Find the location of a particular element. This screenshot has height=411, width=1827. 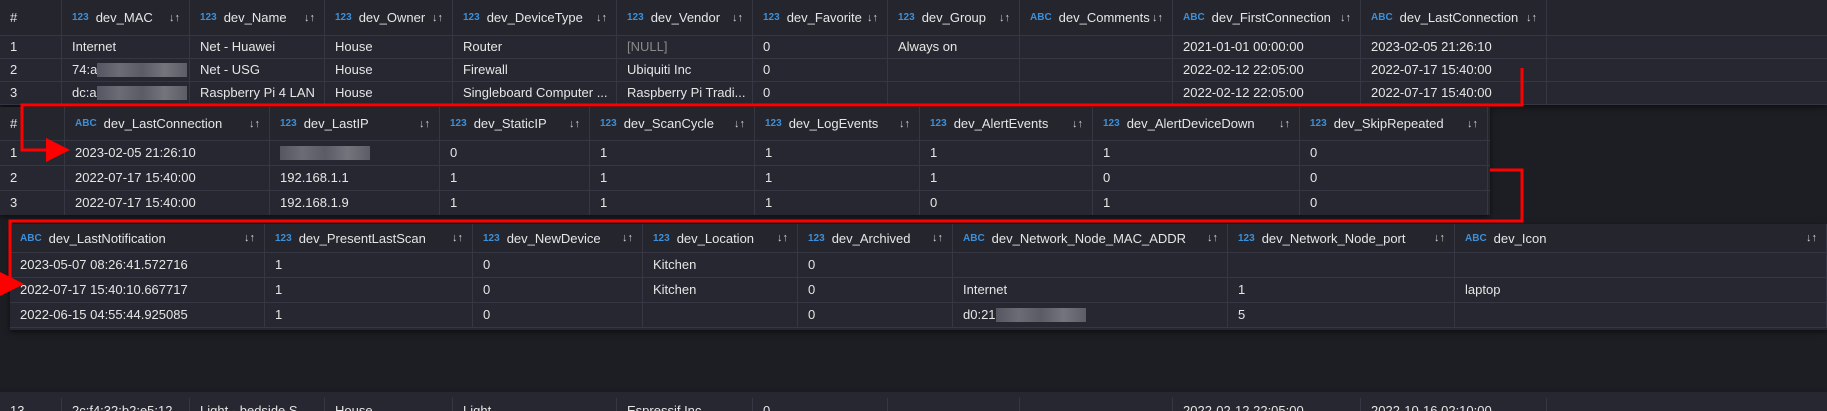

column-header: 123 dev_NewDevice ↓↑ is located at coordinates (558, 238).